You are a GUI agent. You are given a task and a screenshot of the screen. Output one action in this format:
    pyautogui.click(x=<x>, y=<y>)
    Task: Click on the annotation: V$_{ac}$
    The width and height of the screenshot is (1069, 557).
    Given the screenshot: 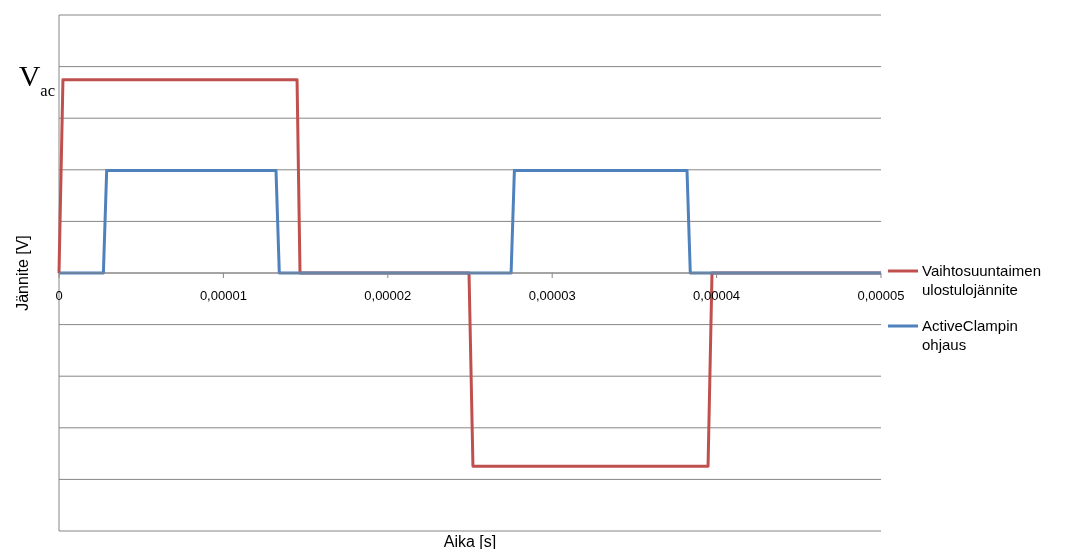 What is the action you would take?
    pyautogui.click(x=36, y=79)
    